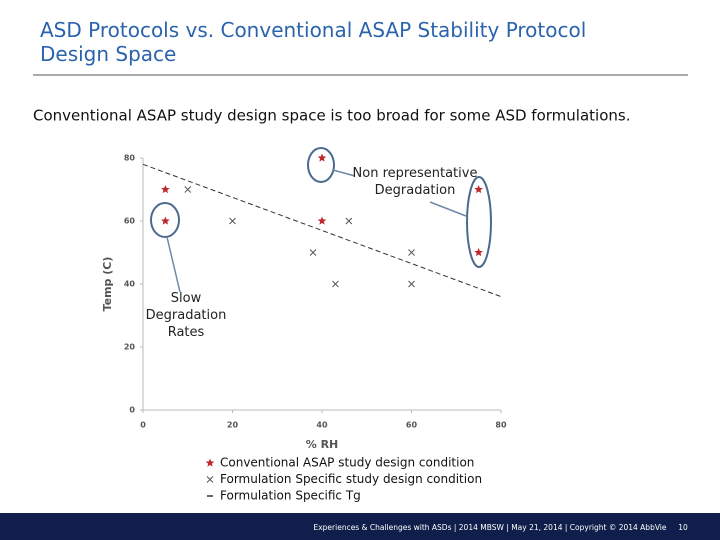 Image resolution: width=720 pixels, height=540 pixels. Describe the element at coordinates (186, 315) in the screenshot. I see `annotation: Slow Degradation Rates` at that location.